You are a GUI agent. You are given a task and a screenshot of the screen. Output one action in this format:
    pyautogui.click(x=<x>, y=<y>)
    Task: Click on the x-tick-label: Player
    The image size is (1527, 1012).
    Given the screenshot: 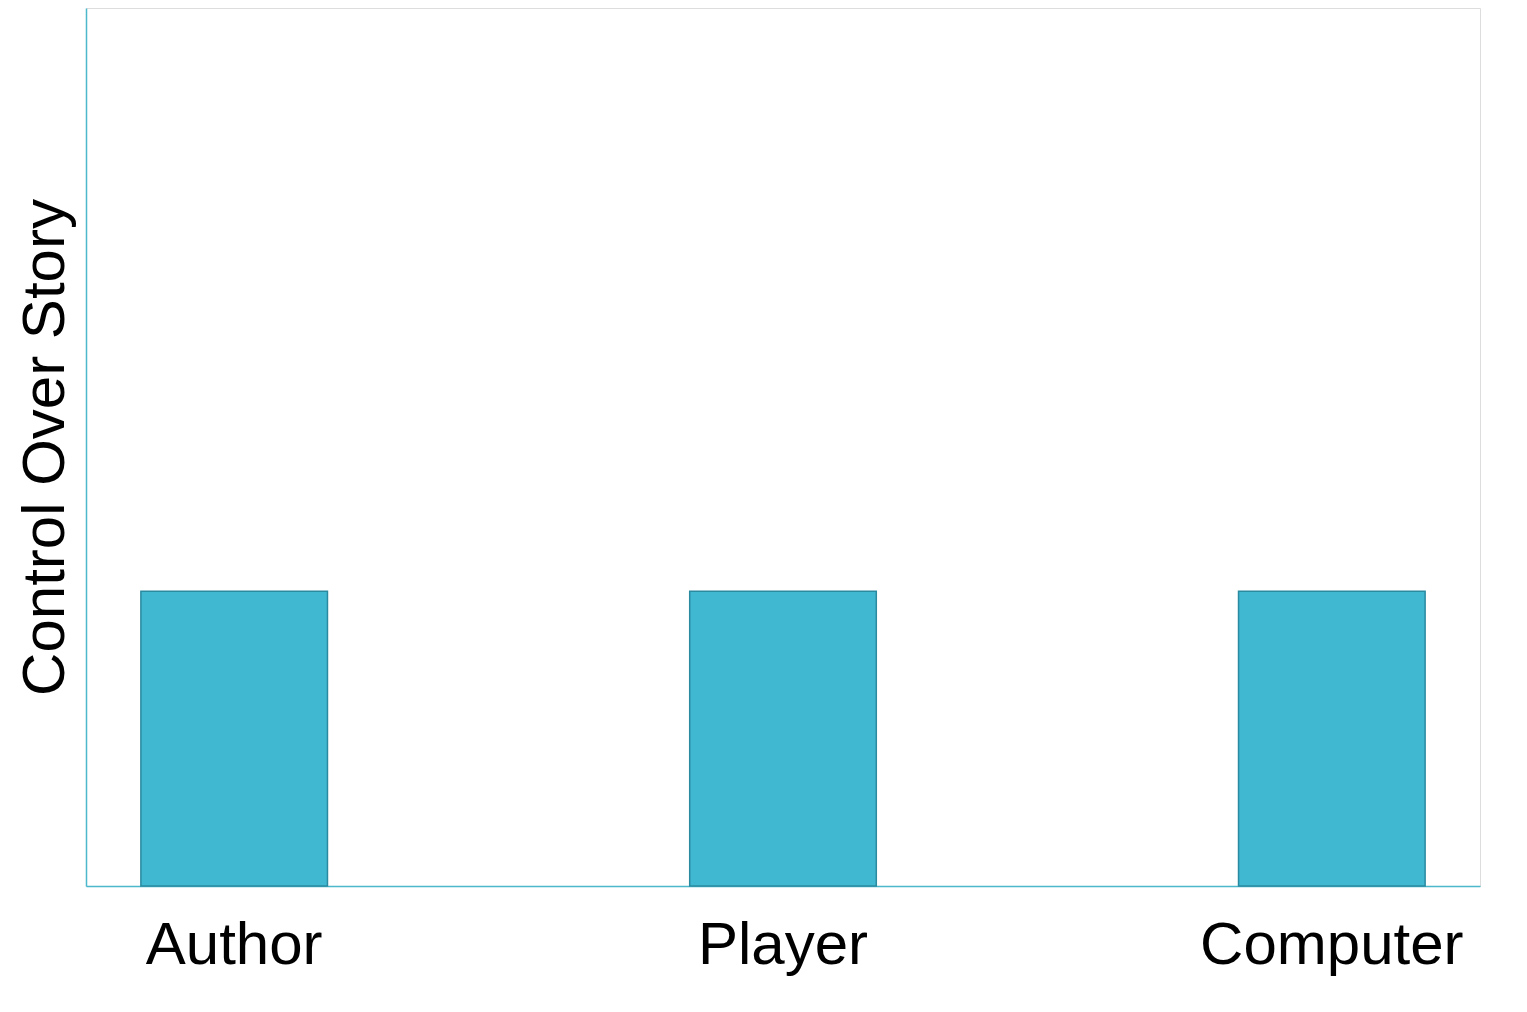 What is the action you would take?
    pyautogui.click(x=783, y=943)
    